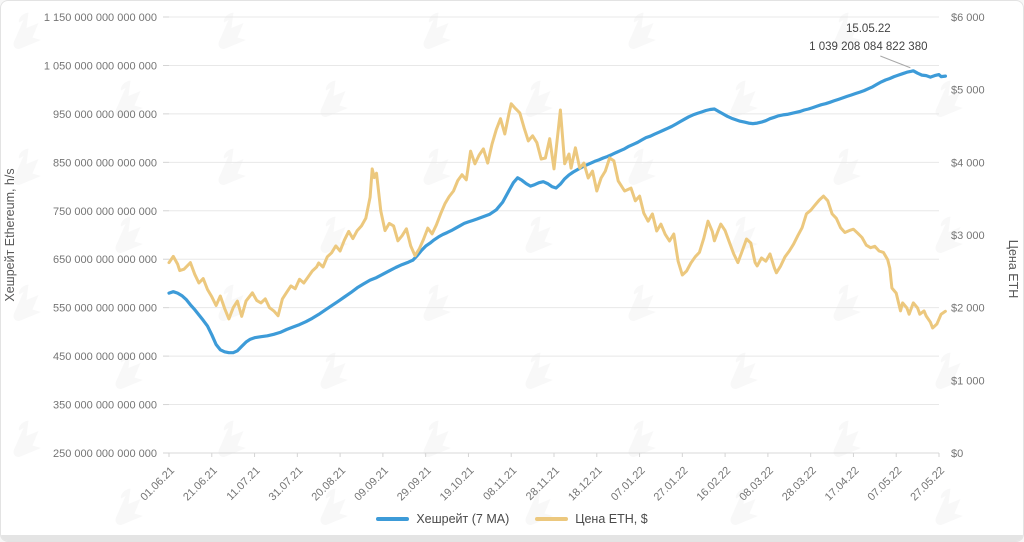 The height and width of the screenshot is (542, 1024). Describe the element at coordinates (105, 212) in the screenshot. I see `left-axis-label: 750 000 000 000 000` at that location.